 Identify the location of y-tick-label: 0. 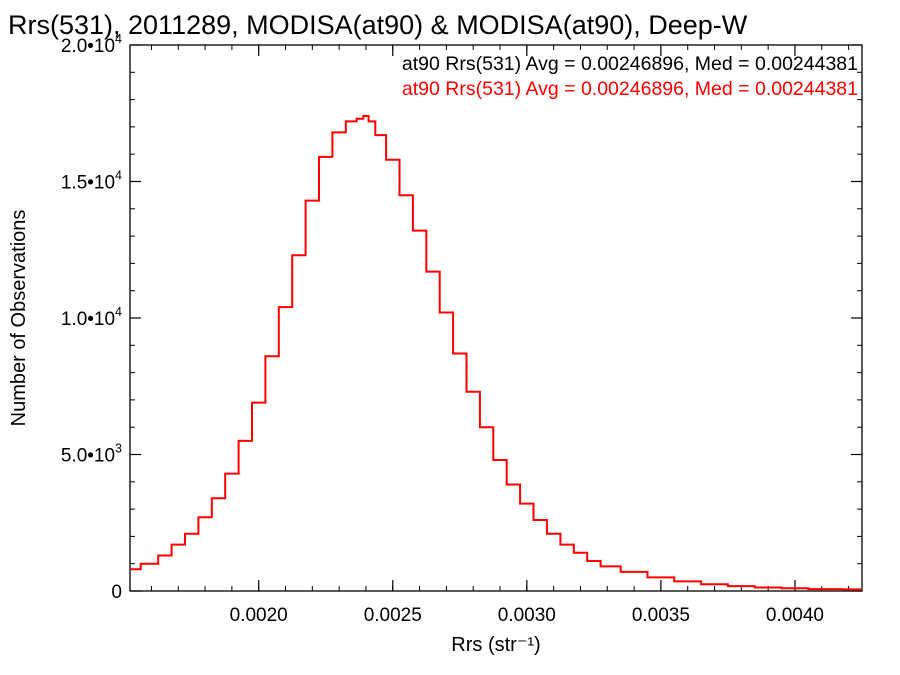
(116, 592).